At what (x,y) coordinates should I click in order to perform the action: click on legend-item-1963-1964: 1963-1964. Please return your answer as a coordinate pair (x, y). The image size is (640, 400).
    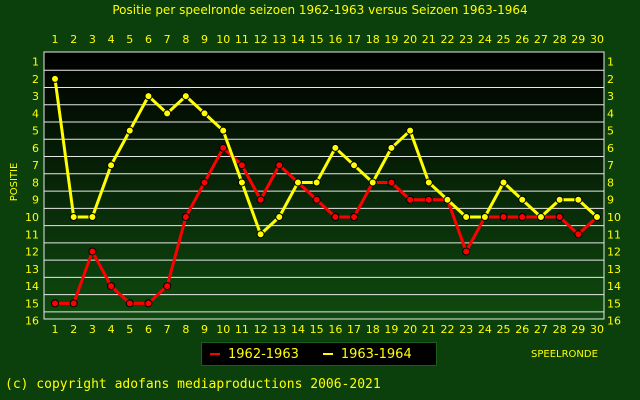
    Looking at the image, I should click on (366, 354).